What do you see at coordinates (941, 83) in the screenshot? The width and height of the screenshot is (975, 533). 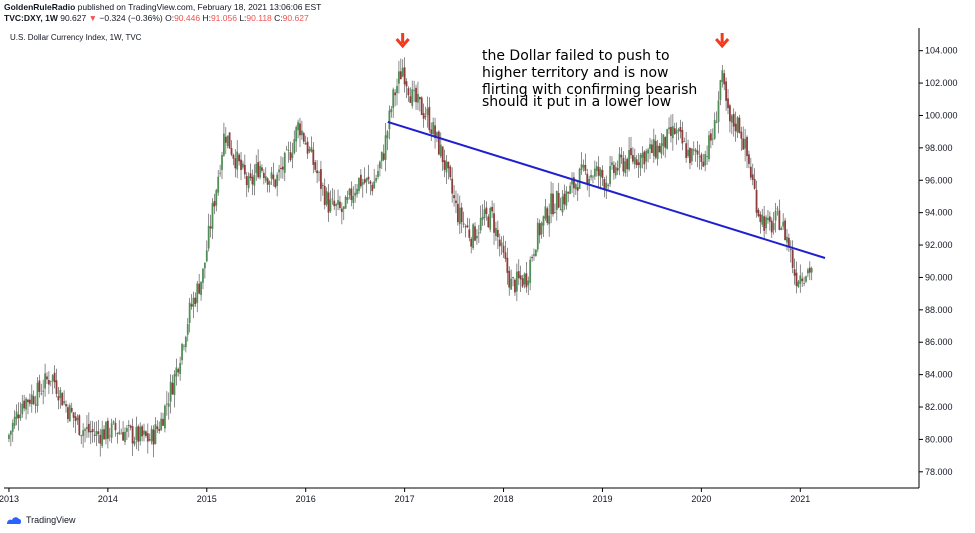 I see `y-tick-label: 102.000` at bounding box center [941, 83].